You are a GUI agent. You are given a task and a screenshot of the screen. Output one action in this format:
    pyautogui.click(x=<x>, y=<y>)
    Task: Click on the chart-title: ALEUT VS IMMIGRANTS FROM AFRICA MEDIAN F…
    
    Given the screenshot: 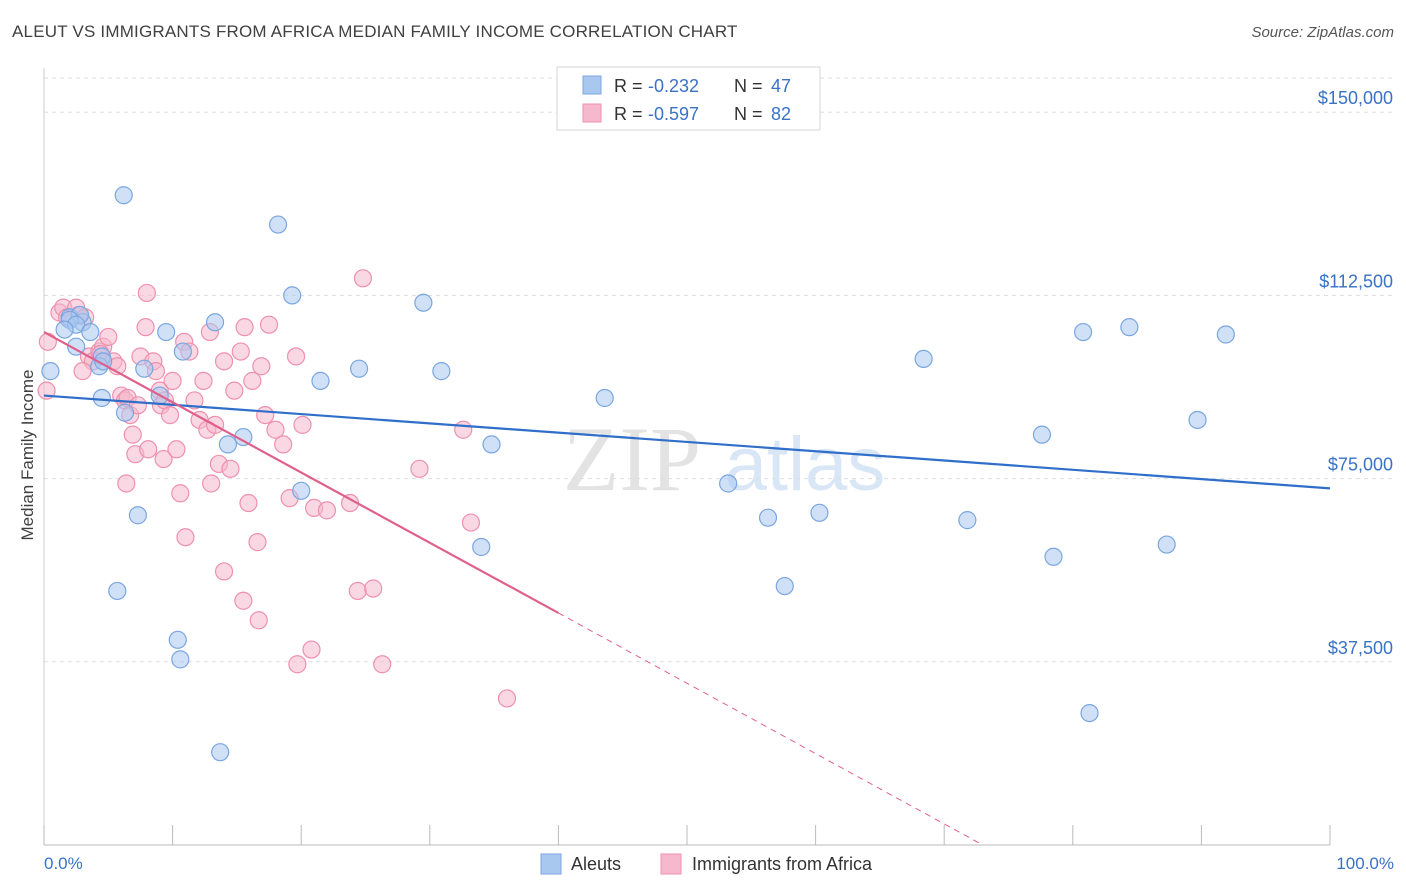 What is the action you would take?
    pyautogui.click(x=375, y=31)
    